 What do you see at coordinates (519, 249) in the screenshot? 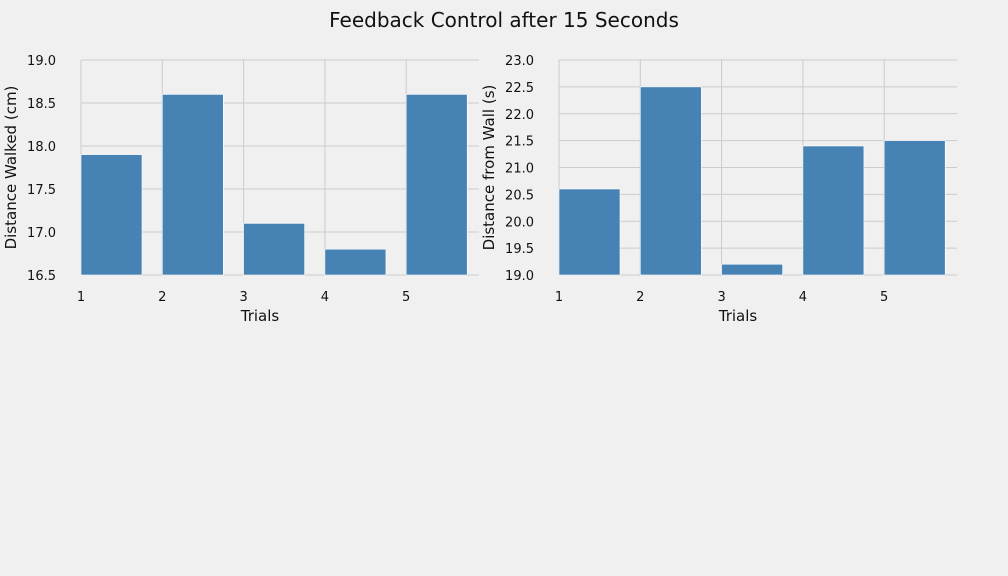
I see `y-tick-label: 19.5` at bounding box center [519, 249].